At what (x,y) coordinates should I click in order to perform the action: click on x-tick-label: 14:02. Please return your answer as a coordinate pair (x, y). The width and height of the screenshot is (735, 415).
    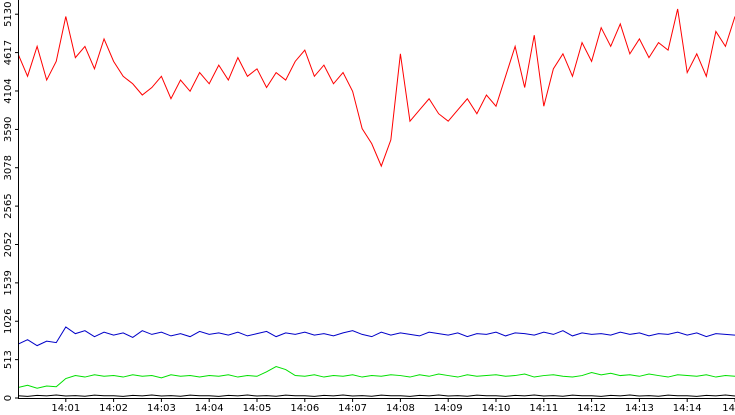
    Looking at the image, I should click on (113, 408).